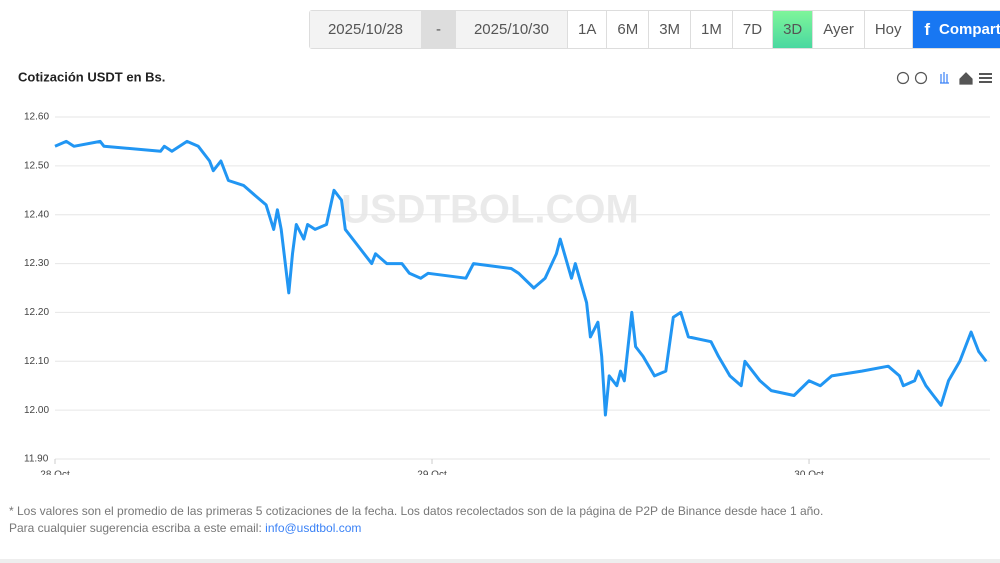 Image resolution: width=1000 pixels, height=563 pixels. Describe the element at coordinates (36, 361) in the screenshot. I see `y-tick-label: 12.10` at that location.